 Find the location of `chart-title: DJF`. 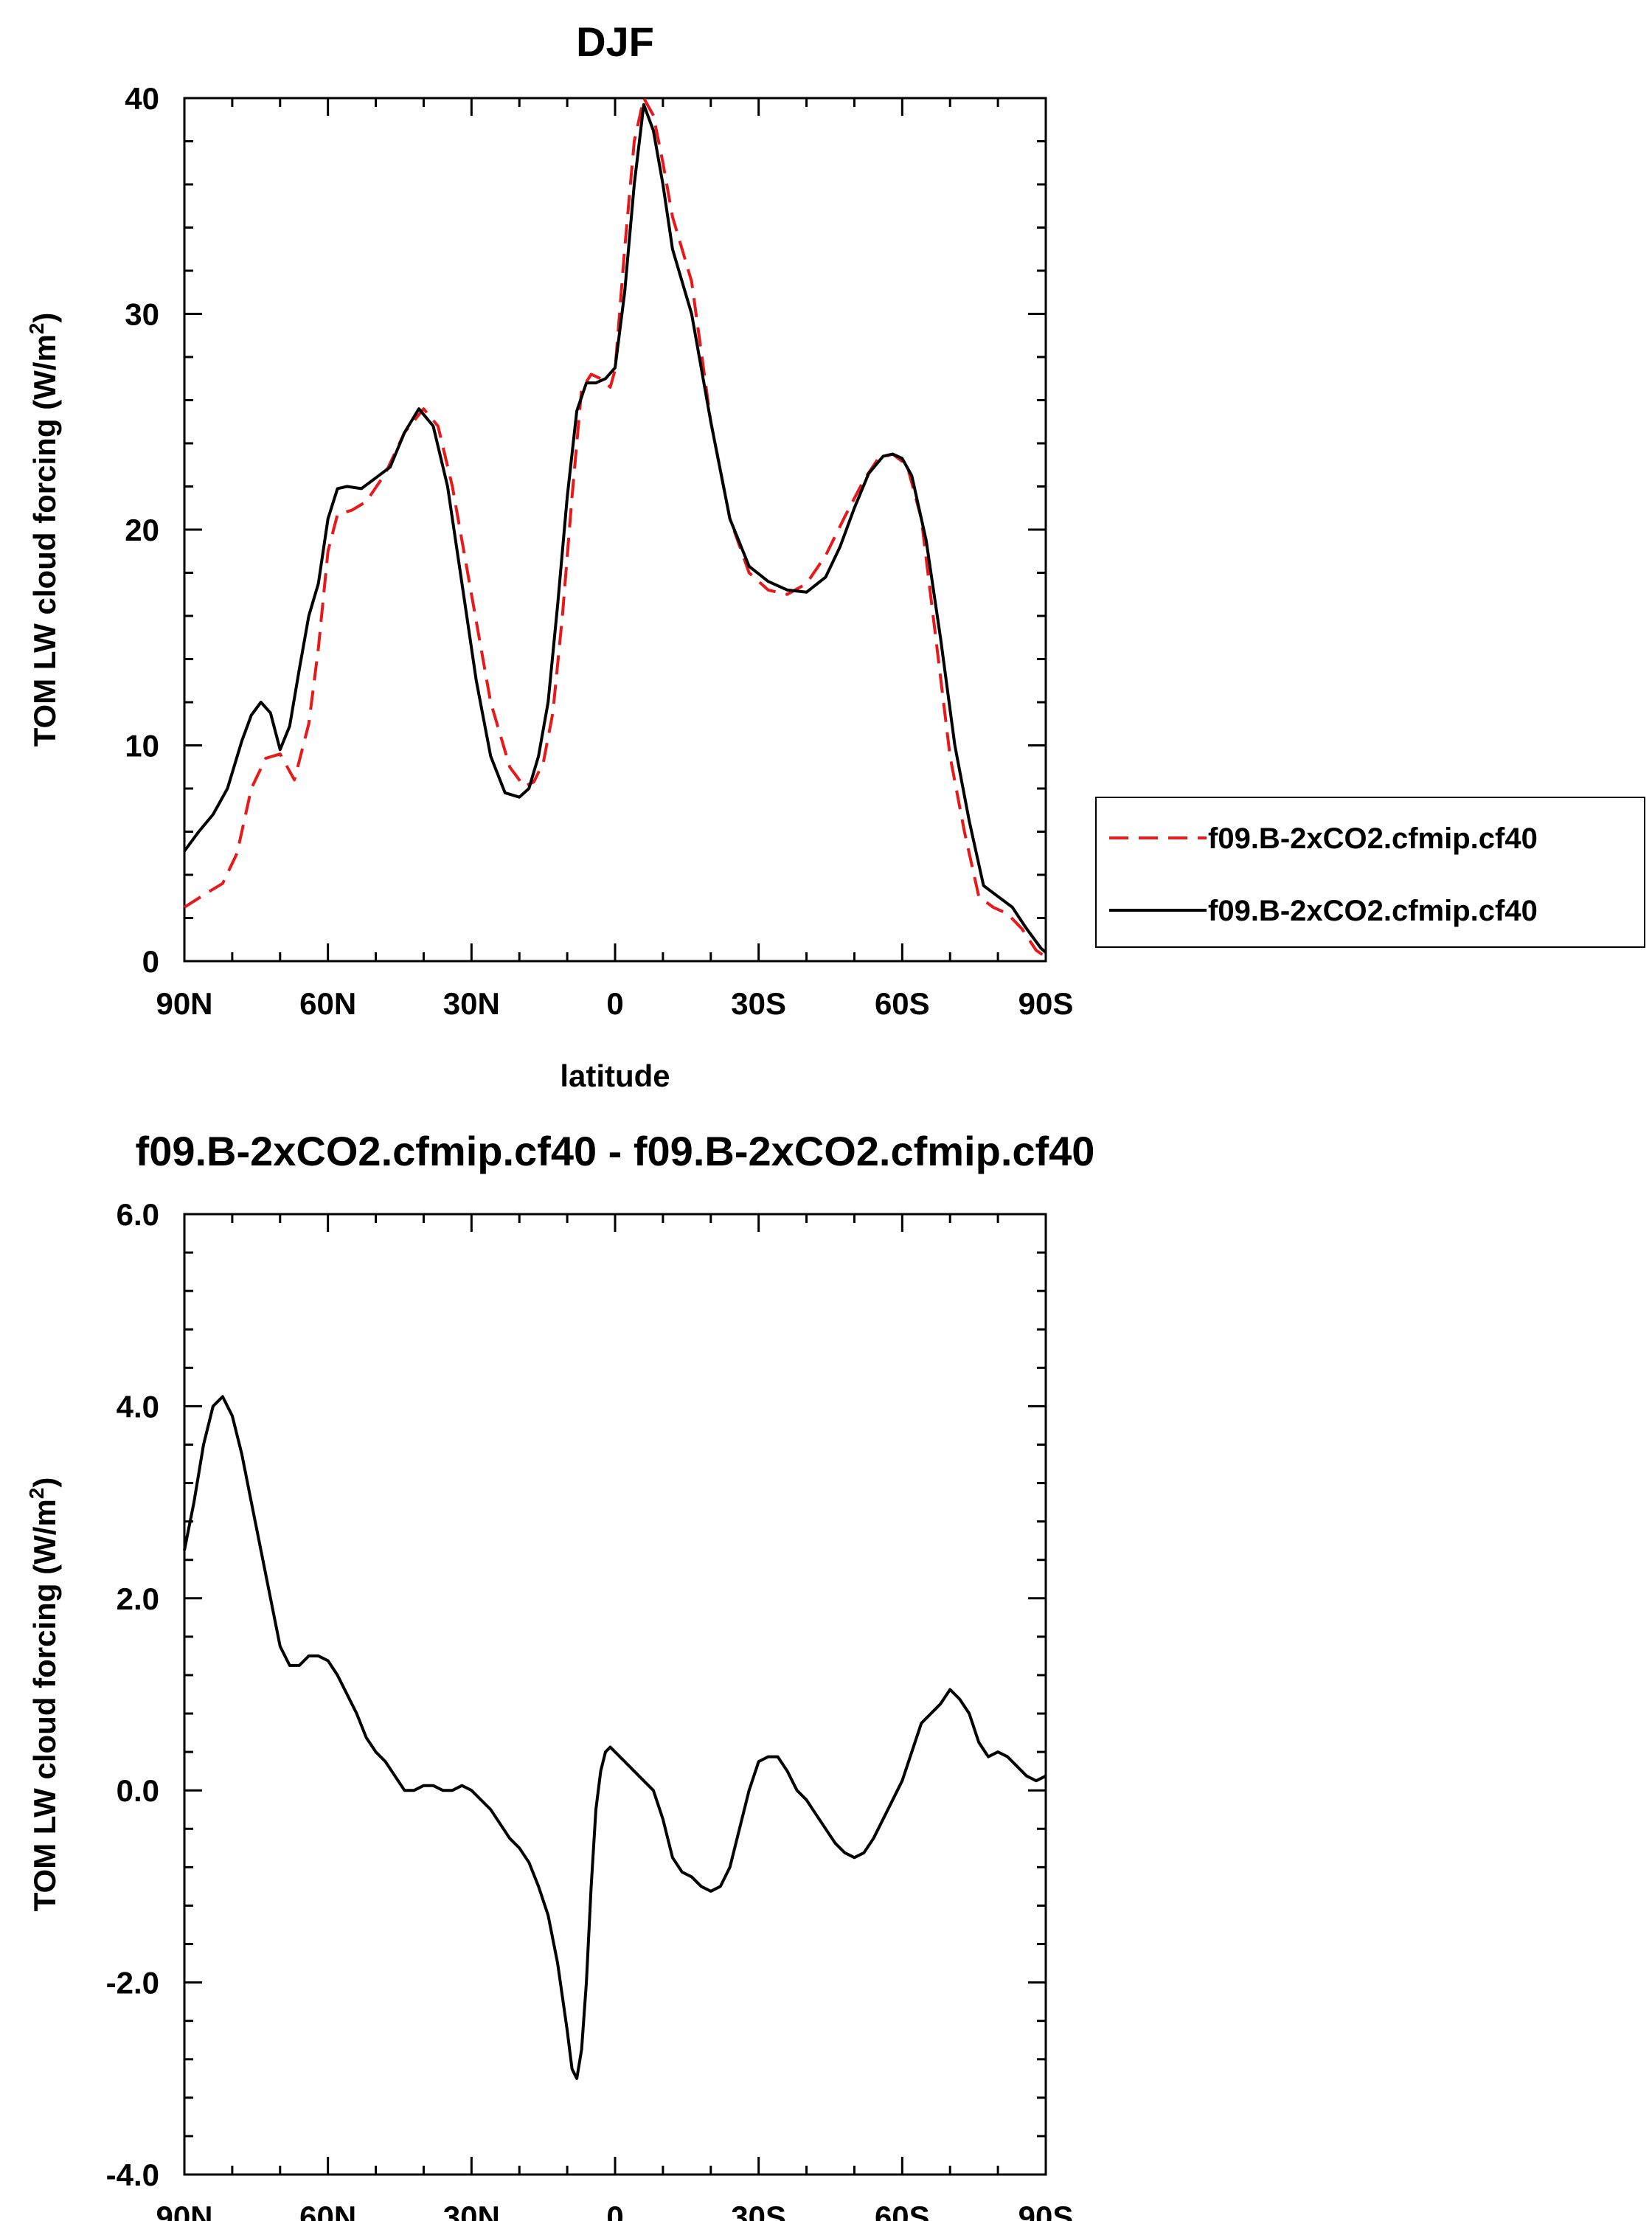

chart-title: DJF is located at coordinates (615, 41).